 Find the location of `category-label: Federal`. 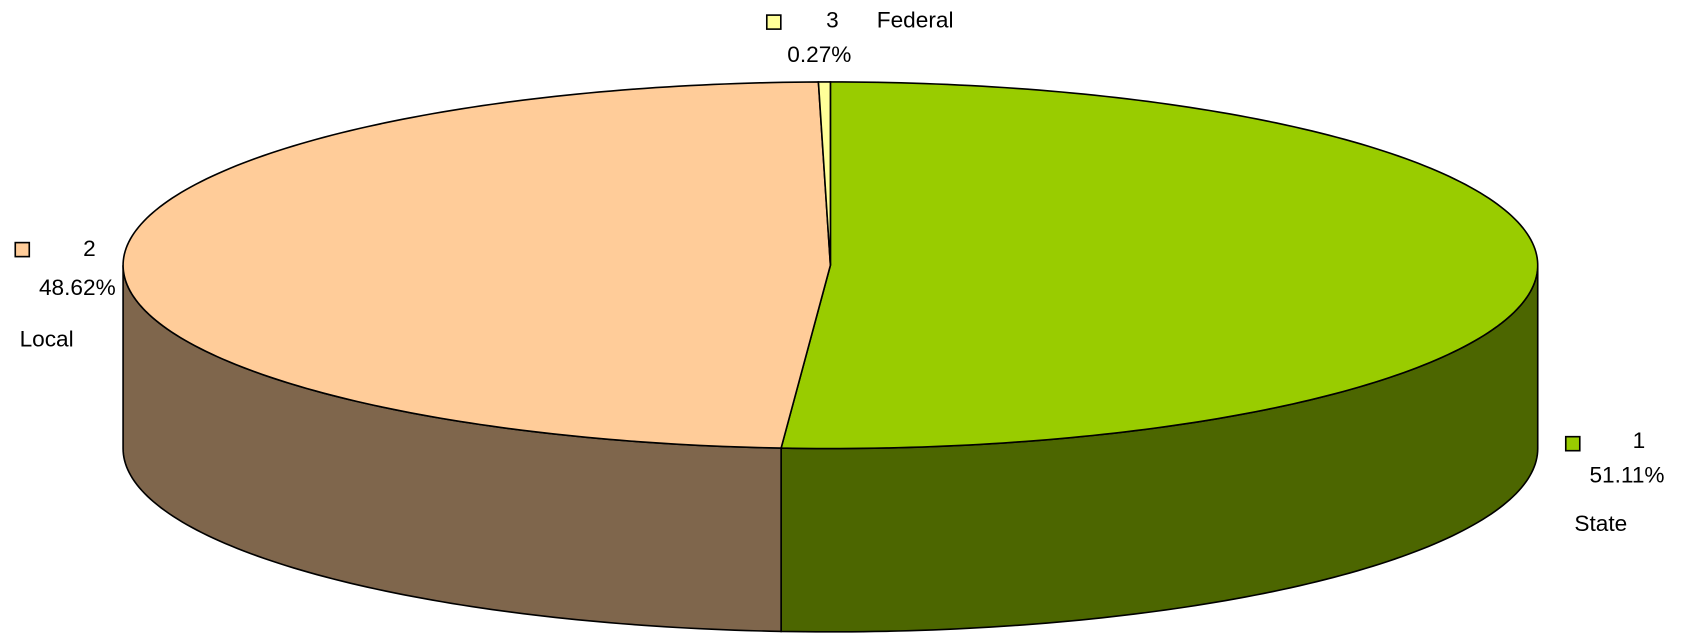

category-label: Federal is located at coordinates (915, 20).